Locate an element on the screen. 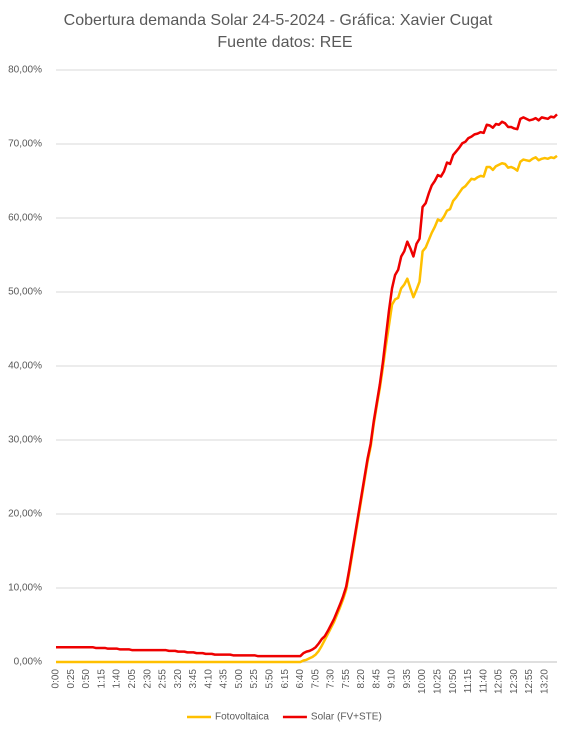 The width and height of the screenshot is (570, 736). y-tick-label: 30,00% is located at coordinates (25, 440).